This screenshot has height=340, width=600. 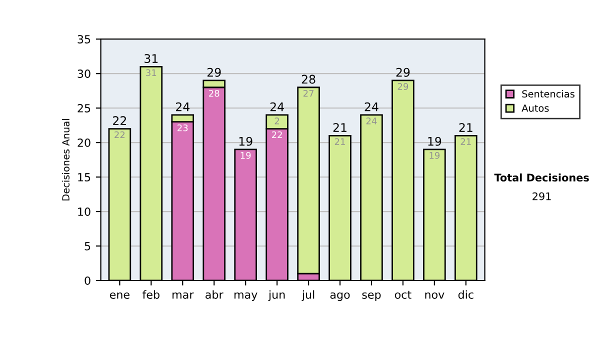 What do you see at coordinates (84, 212) in the screenshot?
I see `y-tick-label: 10` at bounding box center [84, 212].